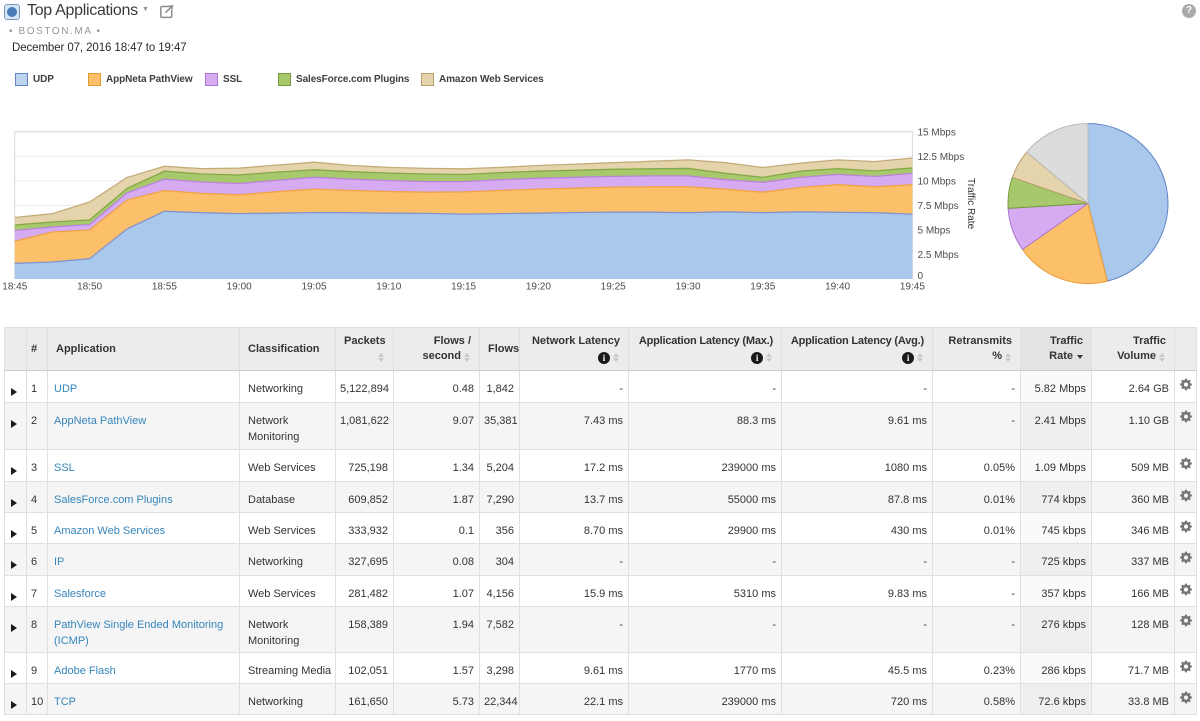 This screenshot has height=721, width=1200. Describe the element at coordinates (921, 276) in the screenshot. I see `svg-text: 0` at that location.